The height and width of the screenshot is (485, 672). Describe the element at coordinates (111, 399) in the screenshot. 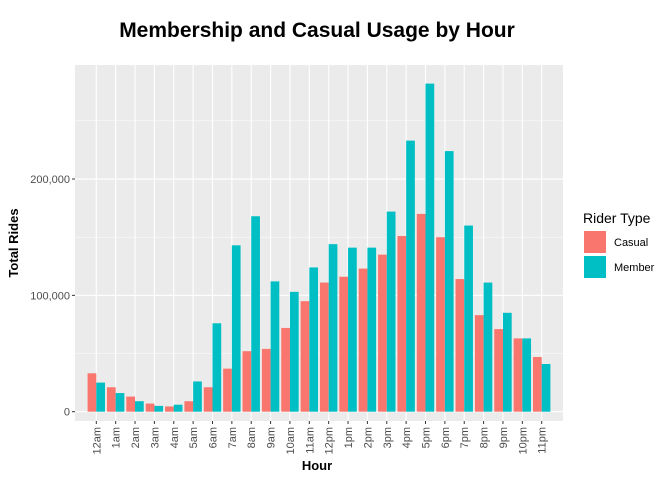

I see `bar-casual-1am` at that location.